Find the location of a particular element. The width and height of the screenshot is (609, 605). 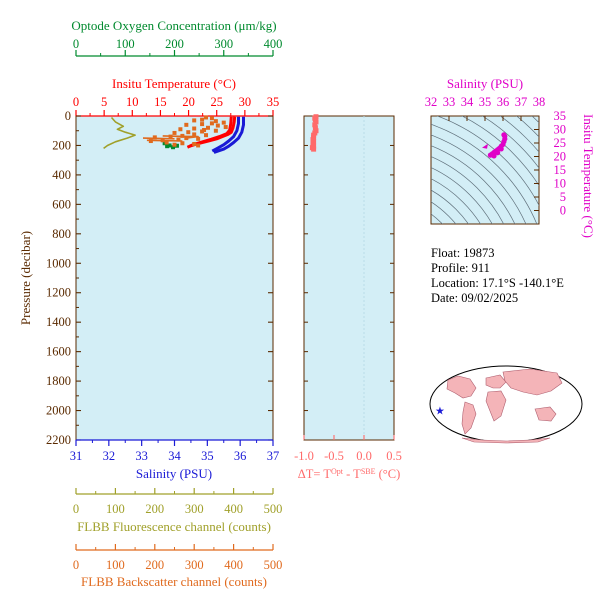

temperature-axis-tick-label: 35 is located at coordinates (273, 102).